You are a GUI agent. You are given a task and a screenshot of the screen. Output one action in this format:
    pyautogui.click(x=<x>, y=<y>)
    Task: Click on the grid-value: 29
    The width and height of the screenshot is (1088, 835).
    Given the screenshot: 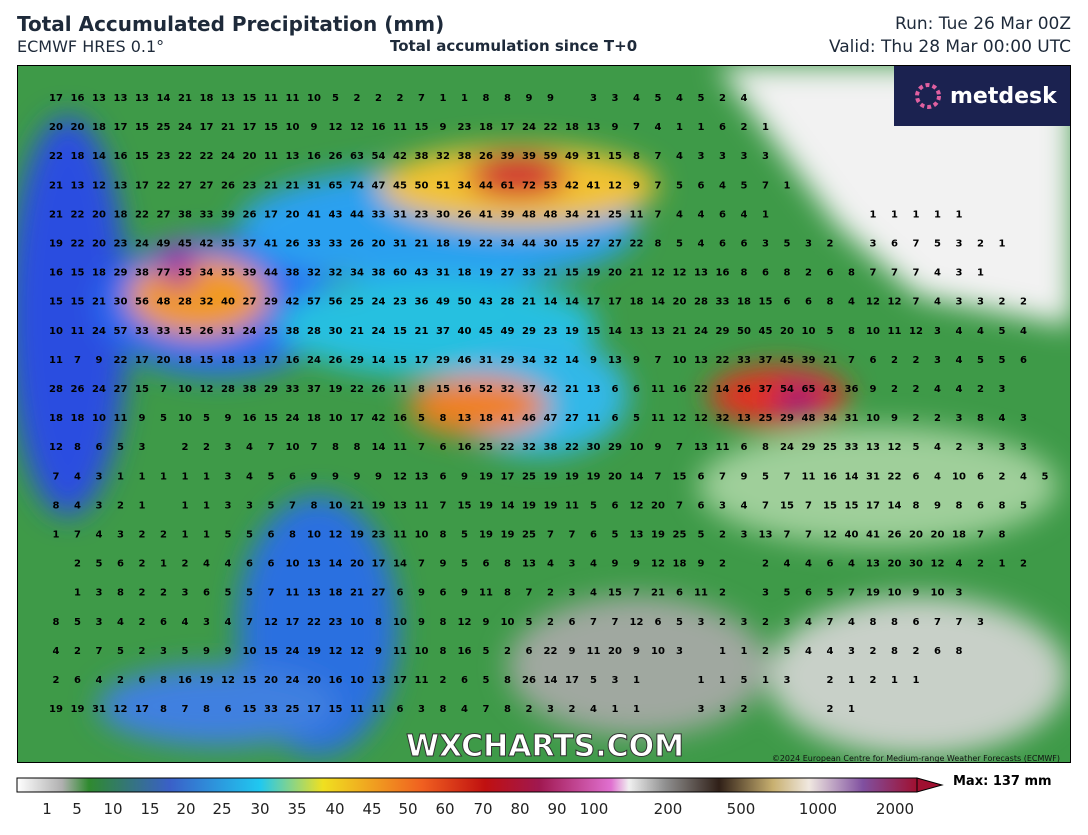 What is the action you would take?
    pyautogui.click(x=723, y=331)
    